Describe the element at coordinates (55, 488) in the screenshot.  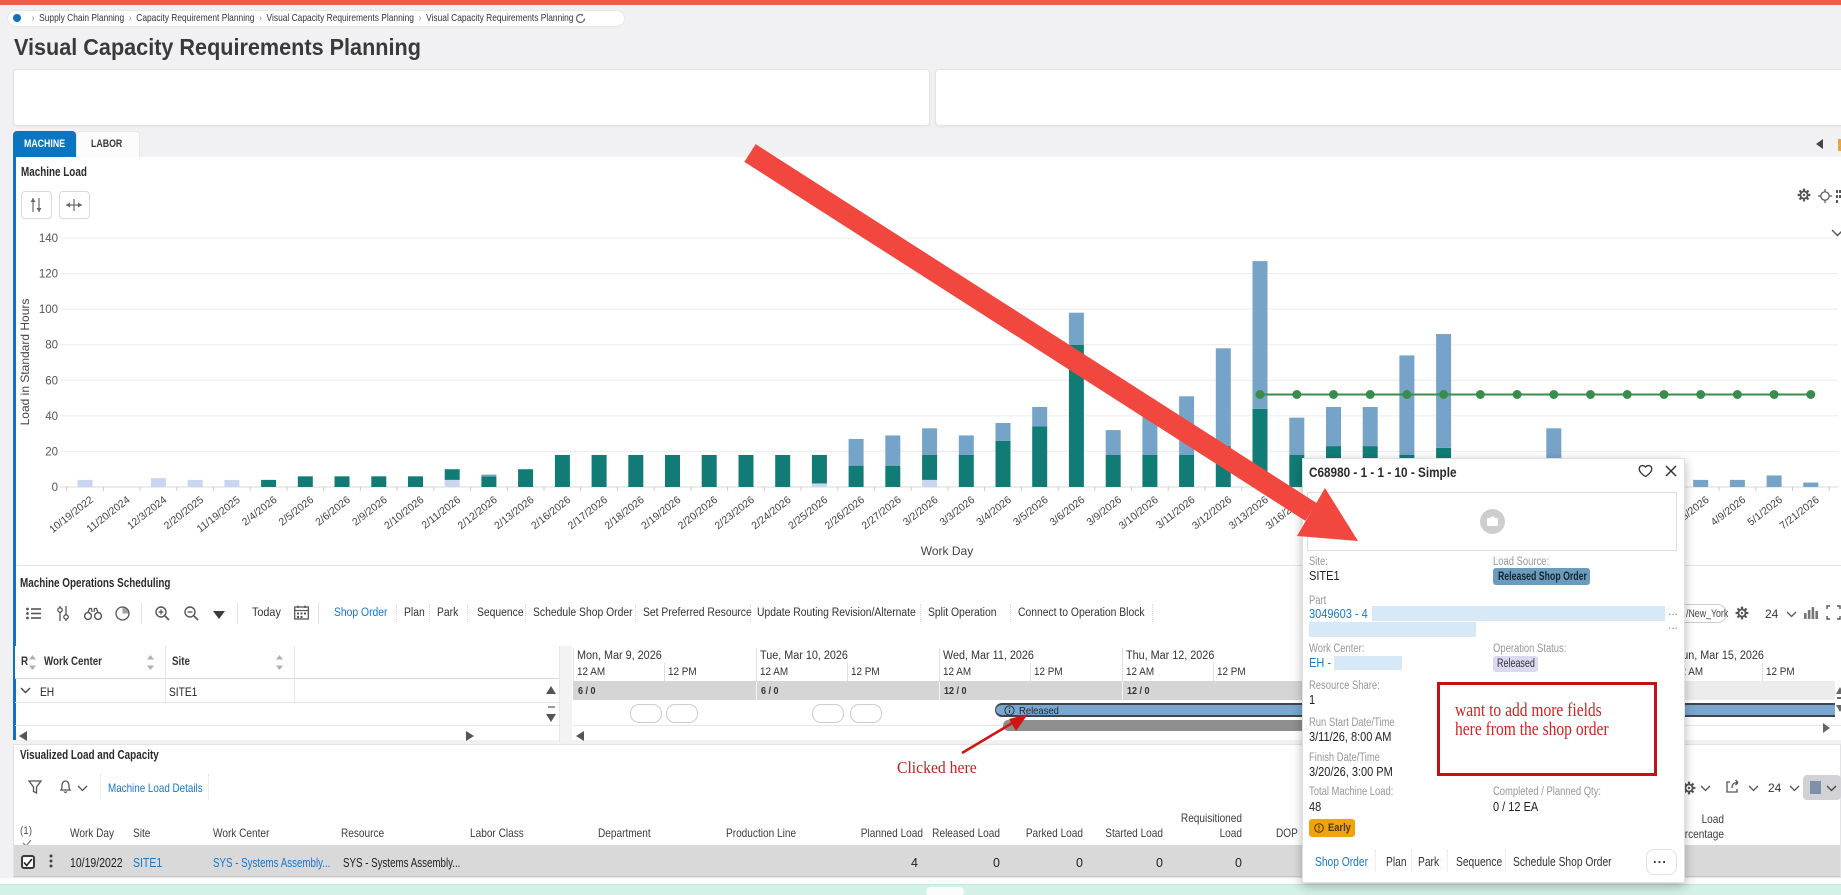
I see `svg-text: 0` at that location.